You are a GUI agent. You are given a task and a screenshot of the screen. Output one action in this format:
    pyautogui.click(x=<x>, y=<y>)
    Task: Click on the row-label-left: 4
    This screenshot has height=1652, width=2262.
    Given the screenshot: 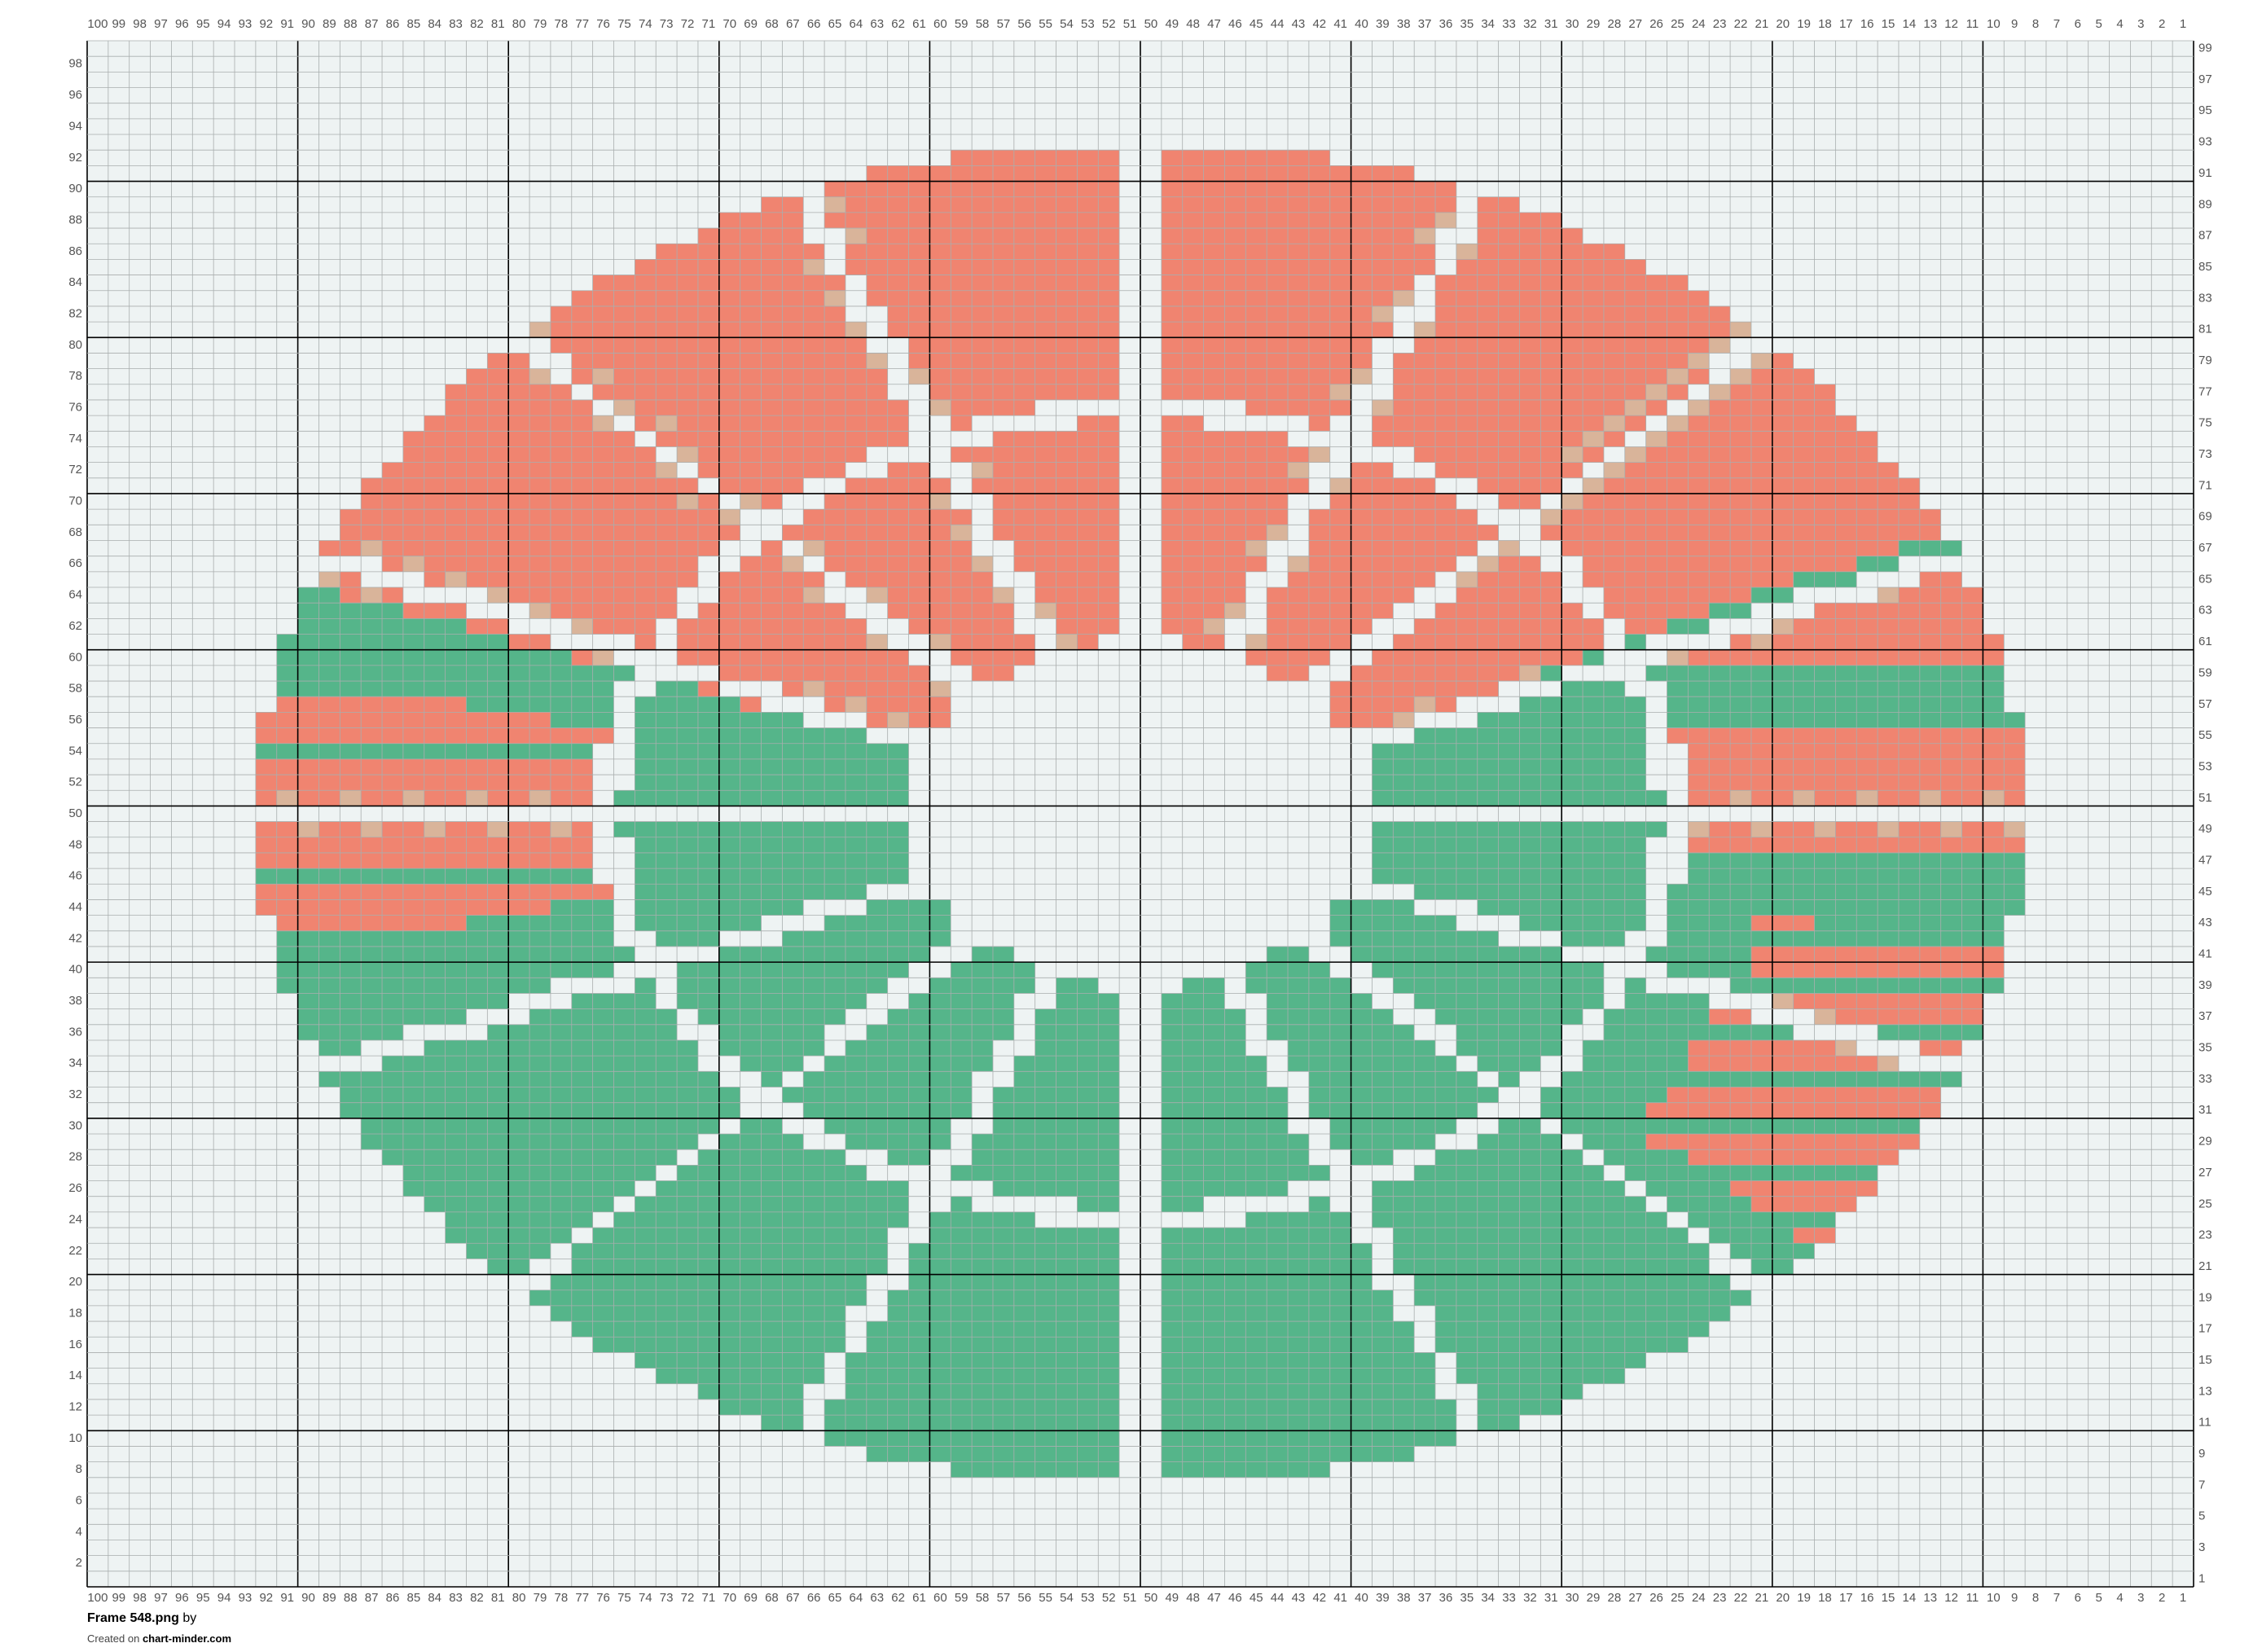 What is the action you would take?
    pyautogui.click(x=79, y=1532)
    